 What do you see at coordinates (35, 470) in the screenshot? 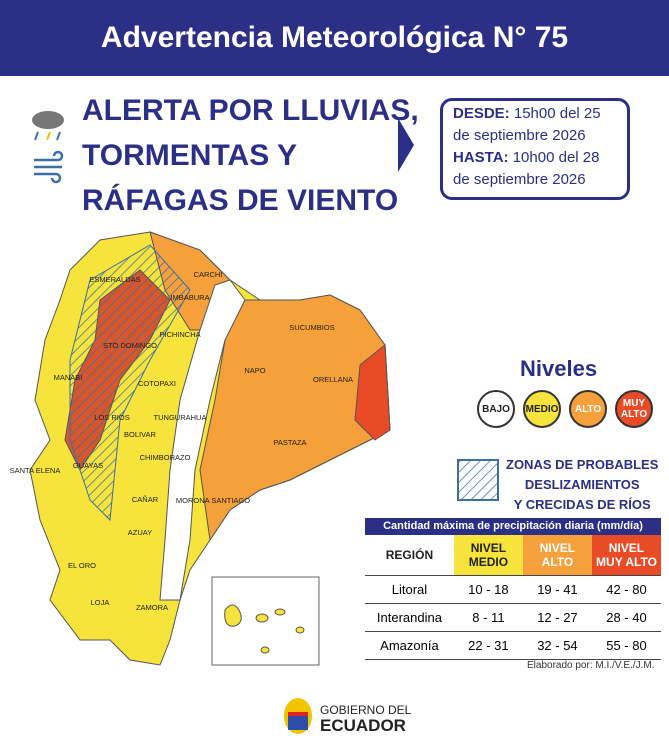
I see `province-label: SANTA ELENA` at bounding box center [35, 470].